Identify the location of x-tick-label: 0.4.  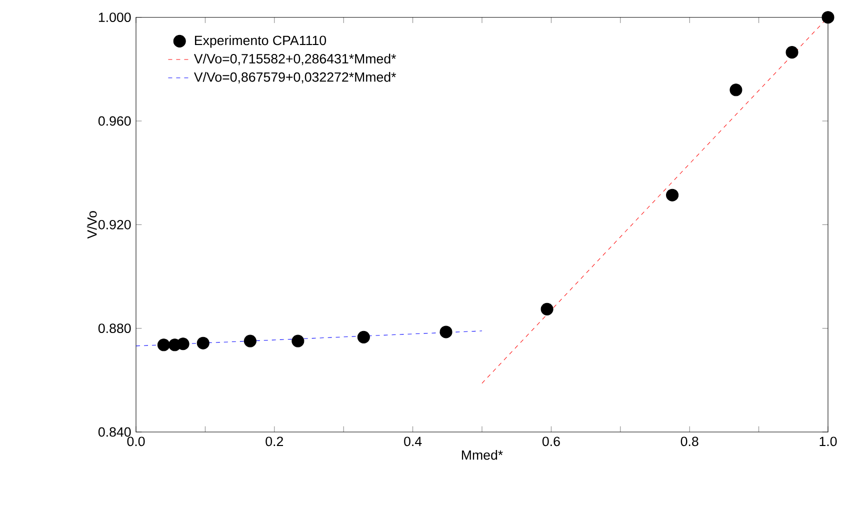
(413, 441).